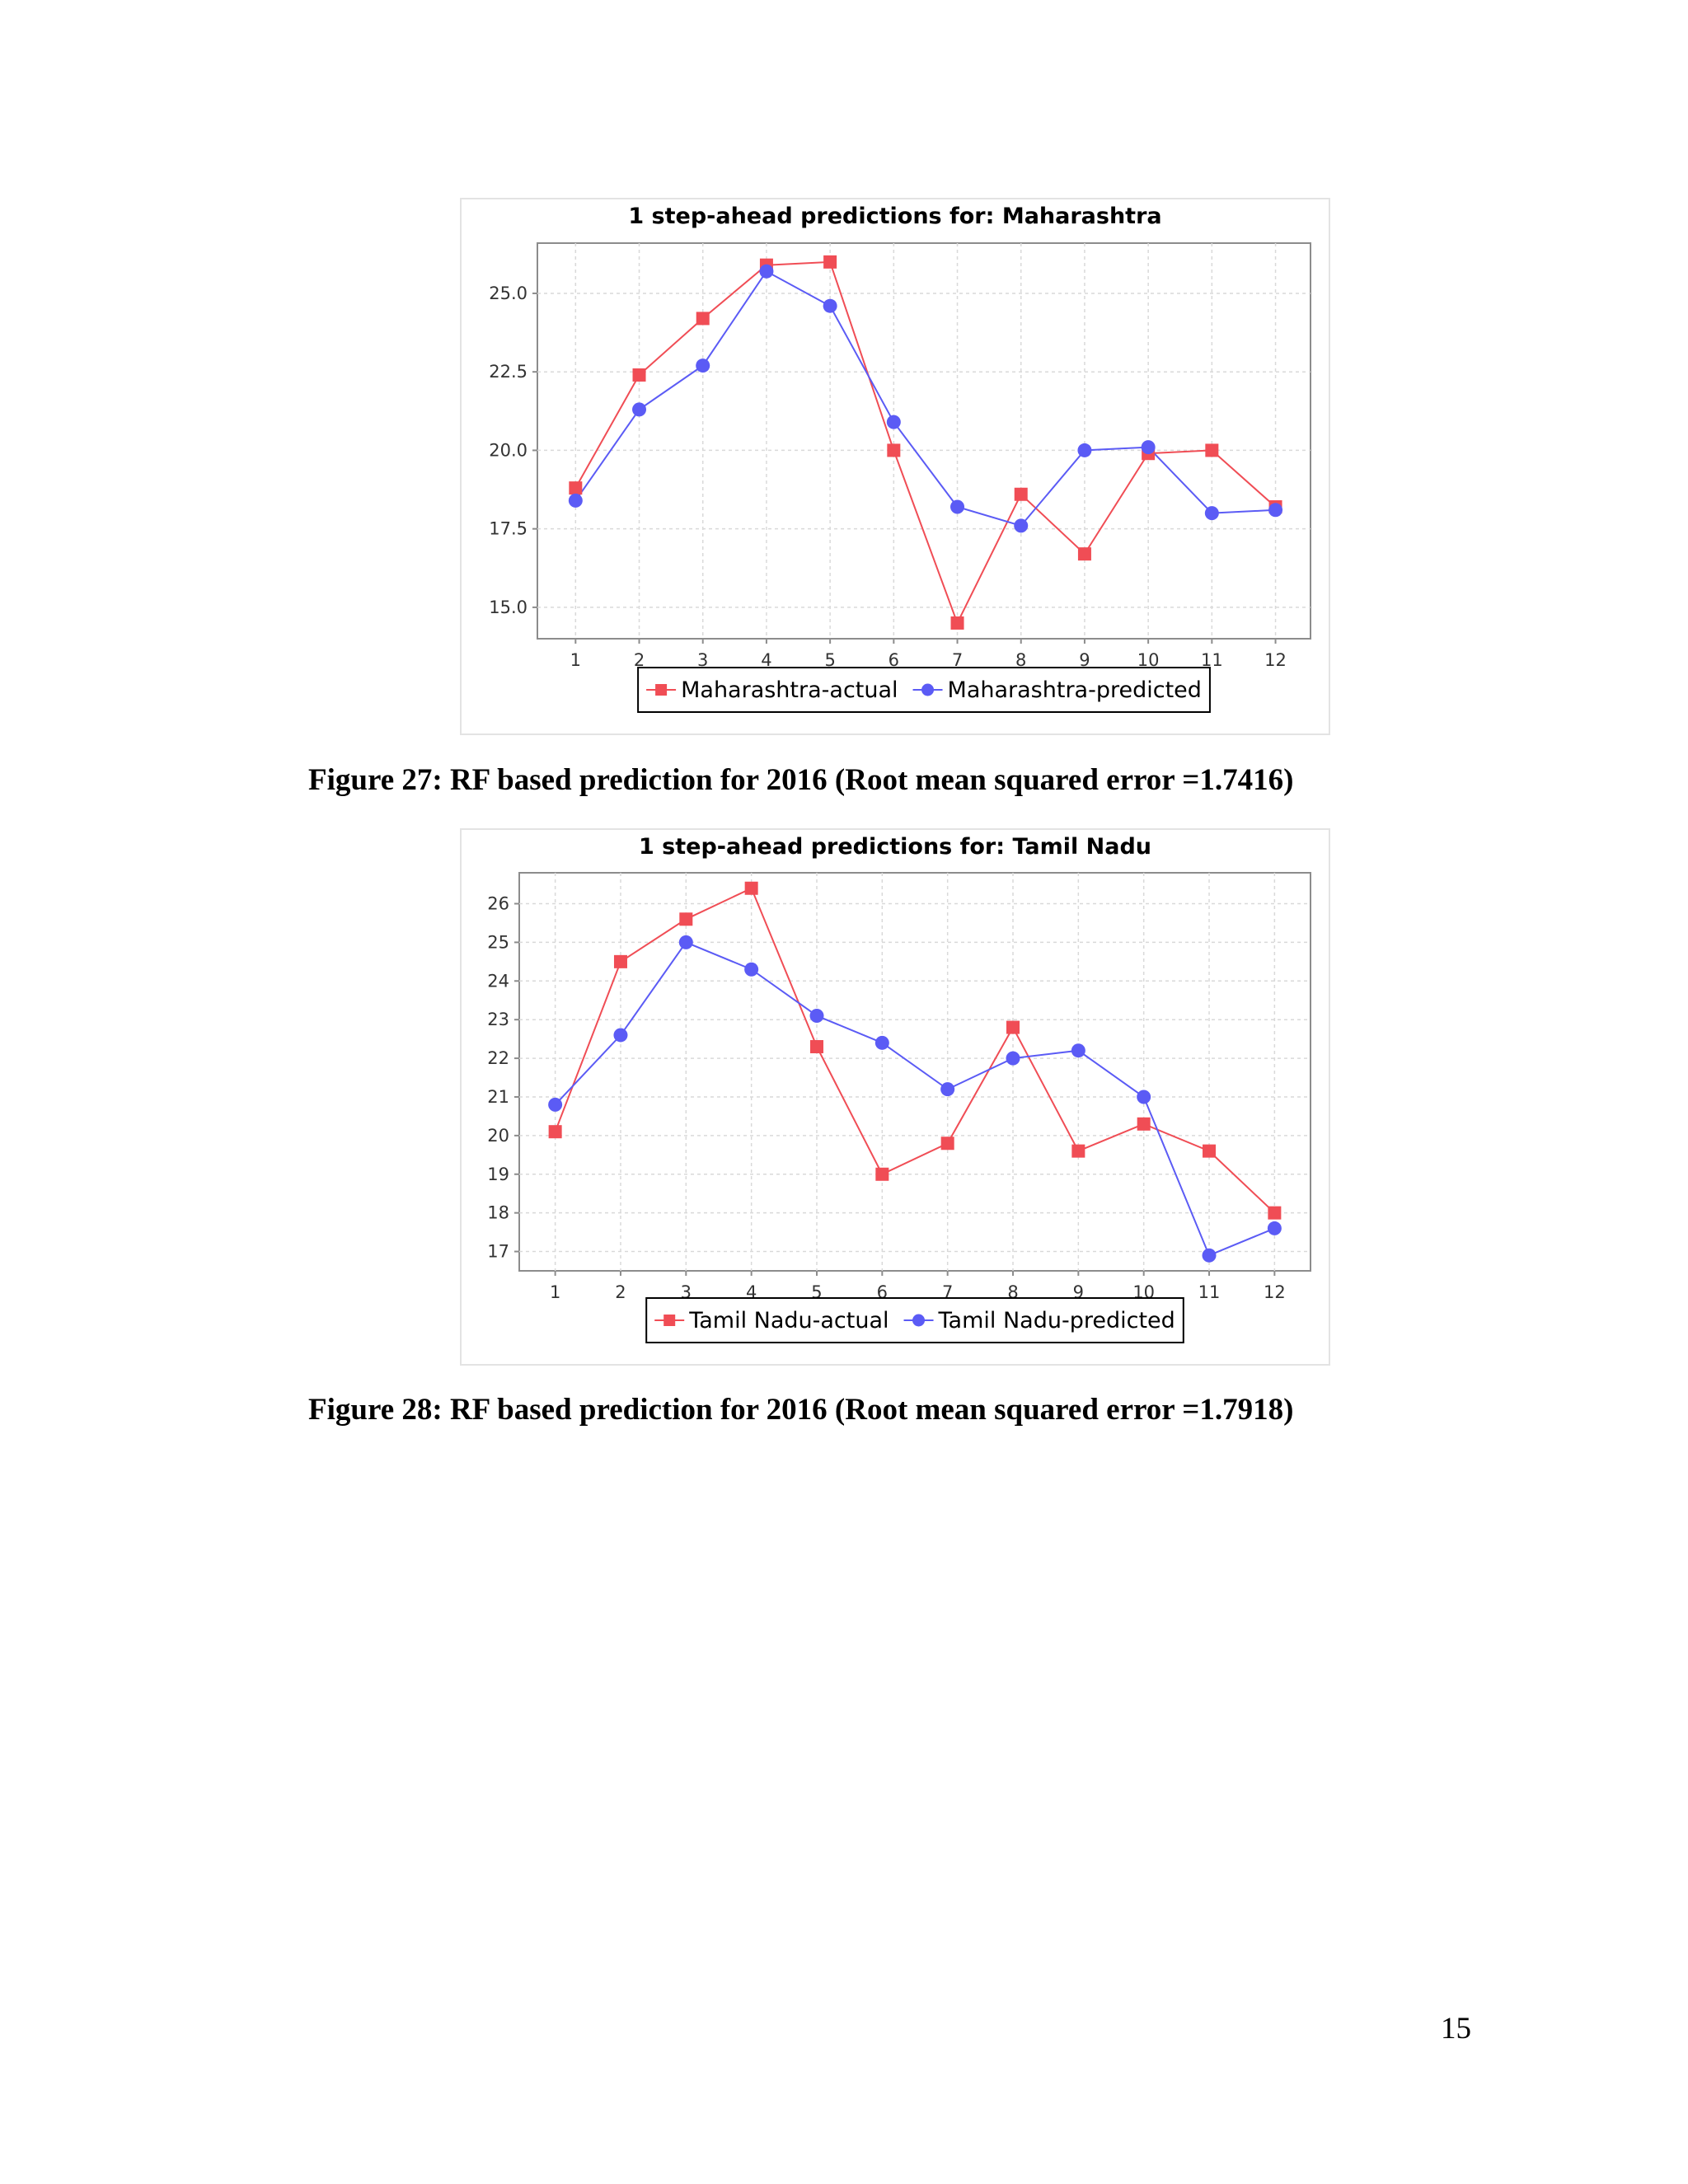  I want to click on y-tick-label: 26, so click(498, 904).